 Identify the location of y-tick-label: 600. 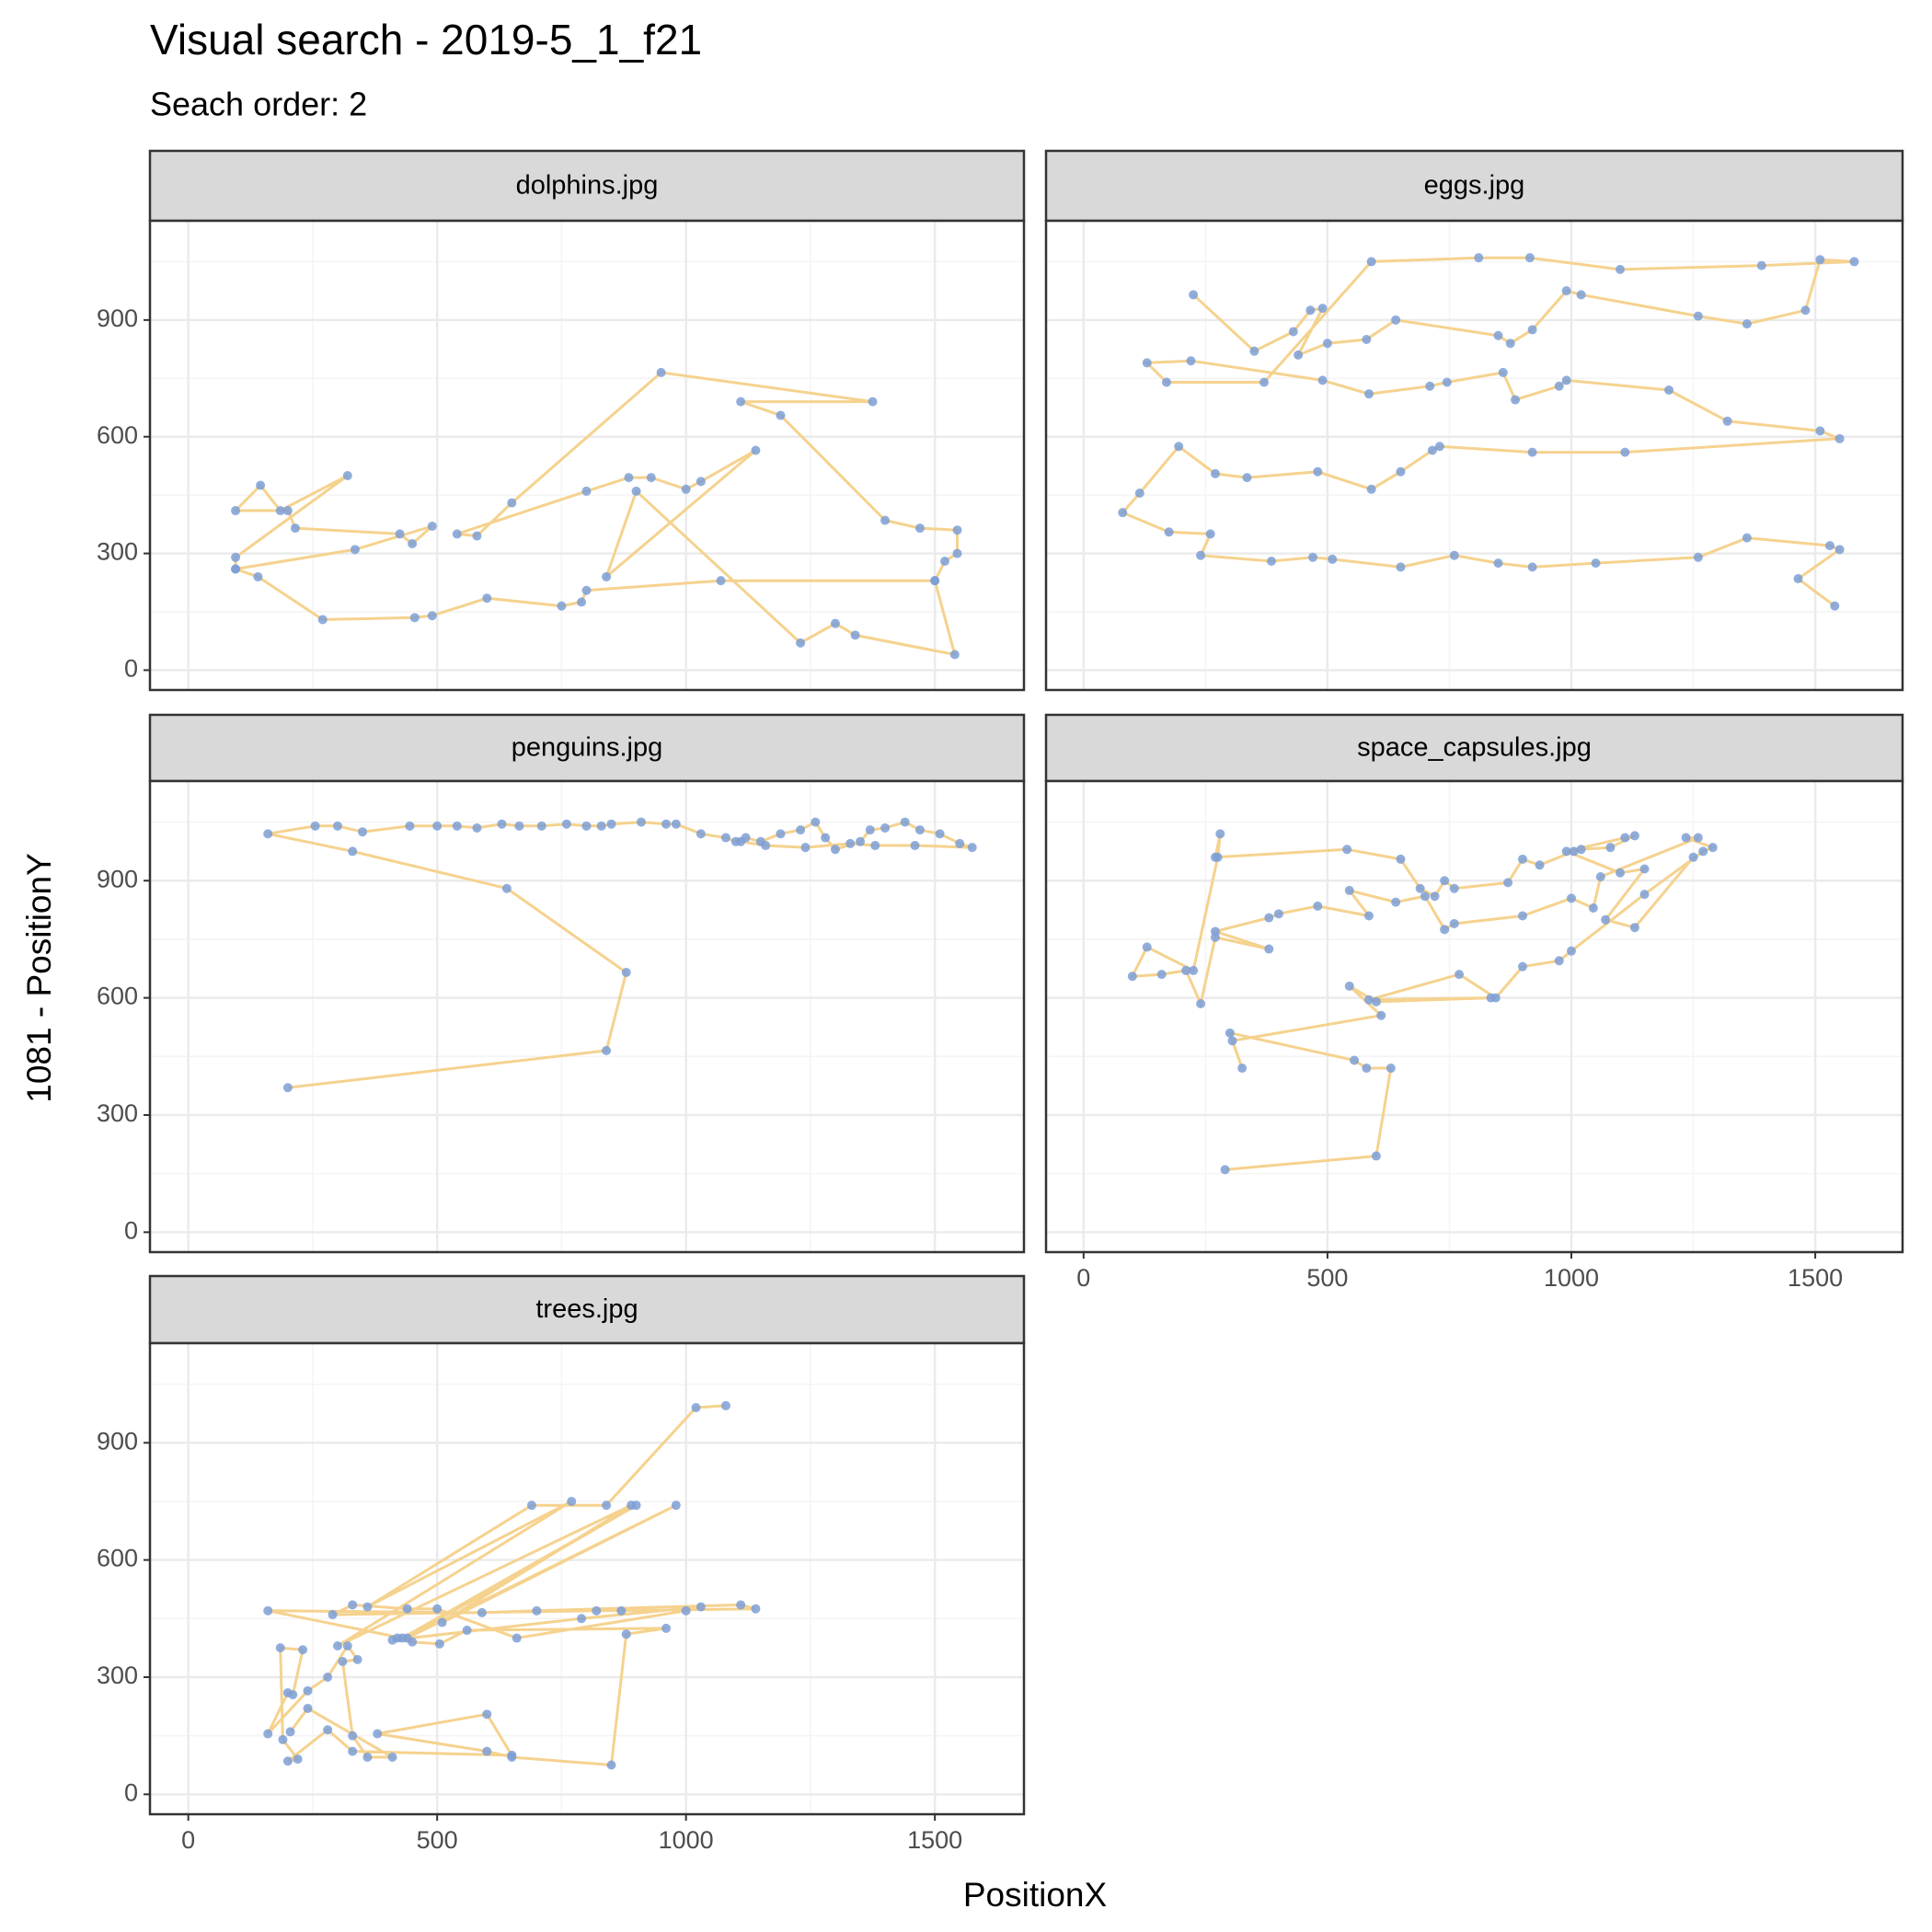
(117, 997).